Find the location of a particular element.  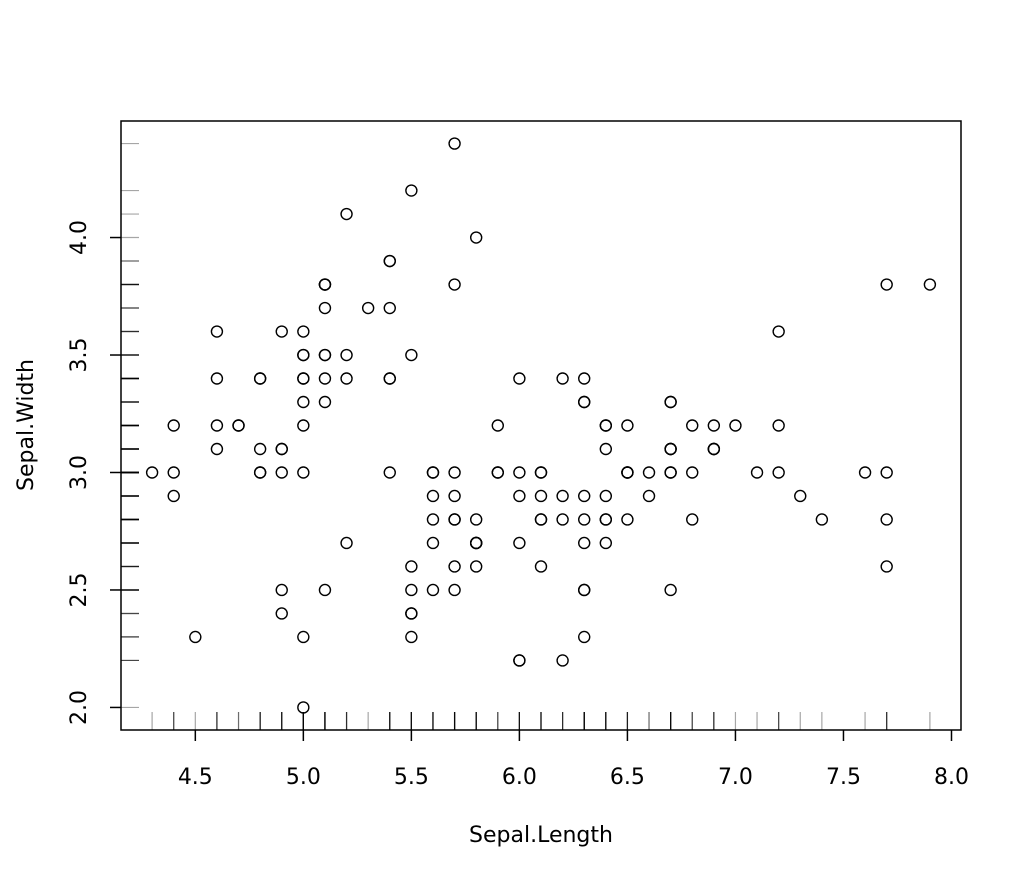

y-tick-label: 2.0 is located at coordinates (79, 707).